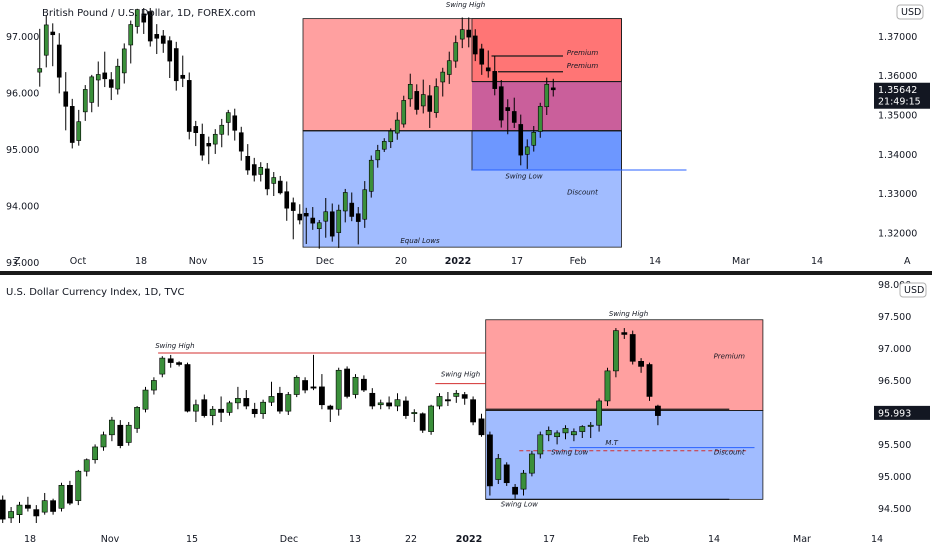 This screenshot has width=932, height=550. Describe the element at coordinates (583, 53) in the screenshot. I see `annotation-label: Premium` at that location.